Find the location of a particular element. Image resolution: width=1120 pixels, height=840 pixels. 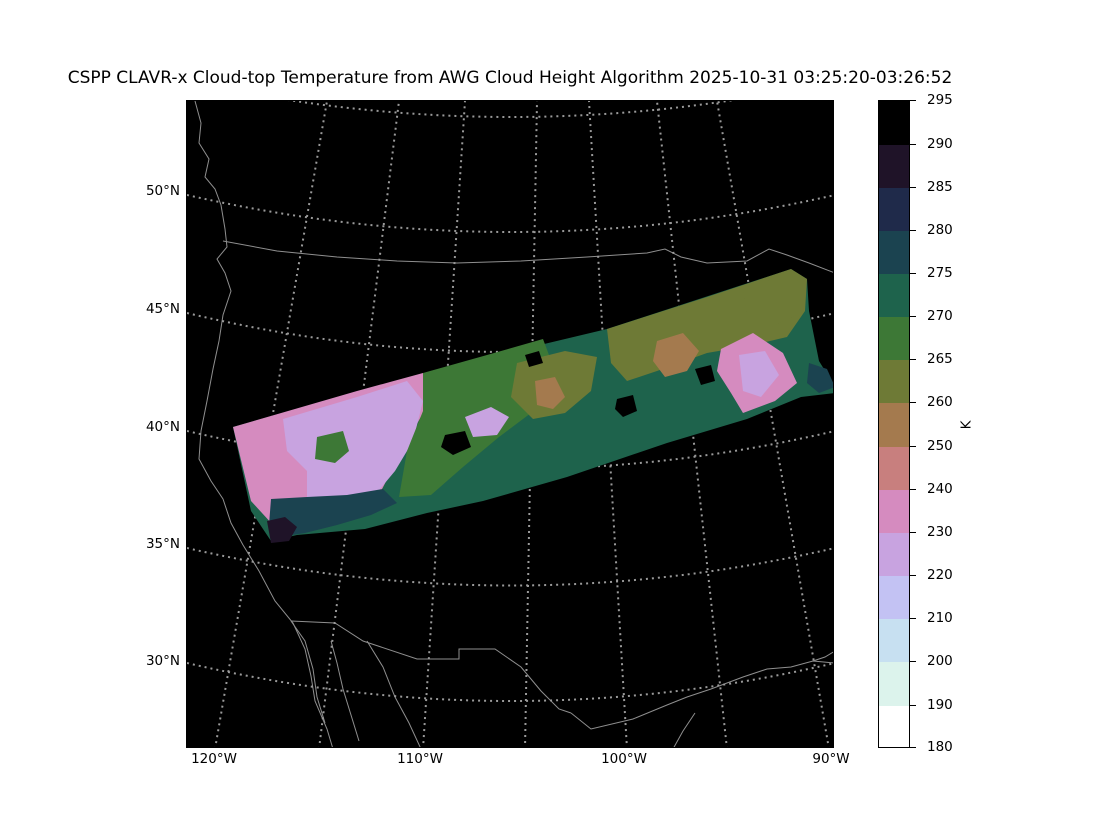

colorbar is located at coordinates (894, 424).